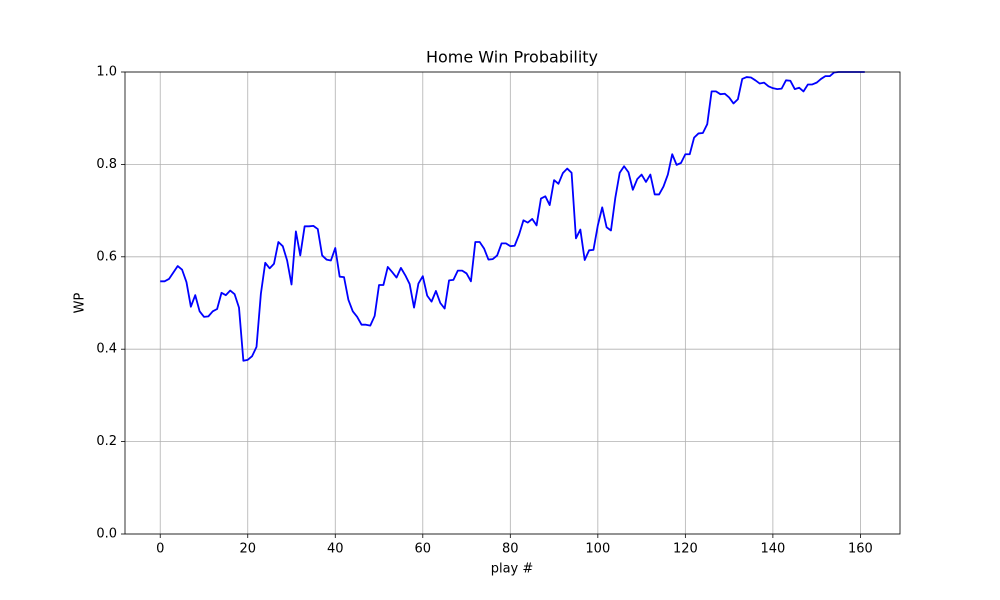  I want to click on x-tick-label: 40, so click(335, 549).